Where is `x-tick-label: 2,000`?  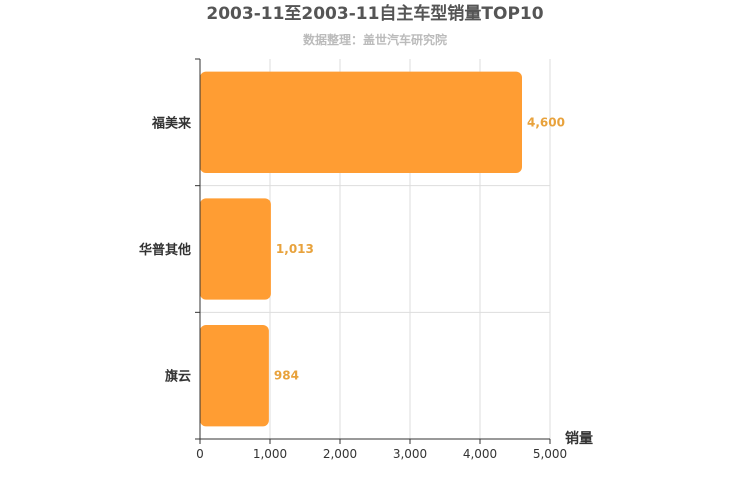 x-tick-label: 2,000 is located at coordinates (340, 454).